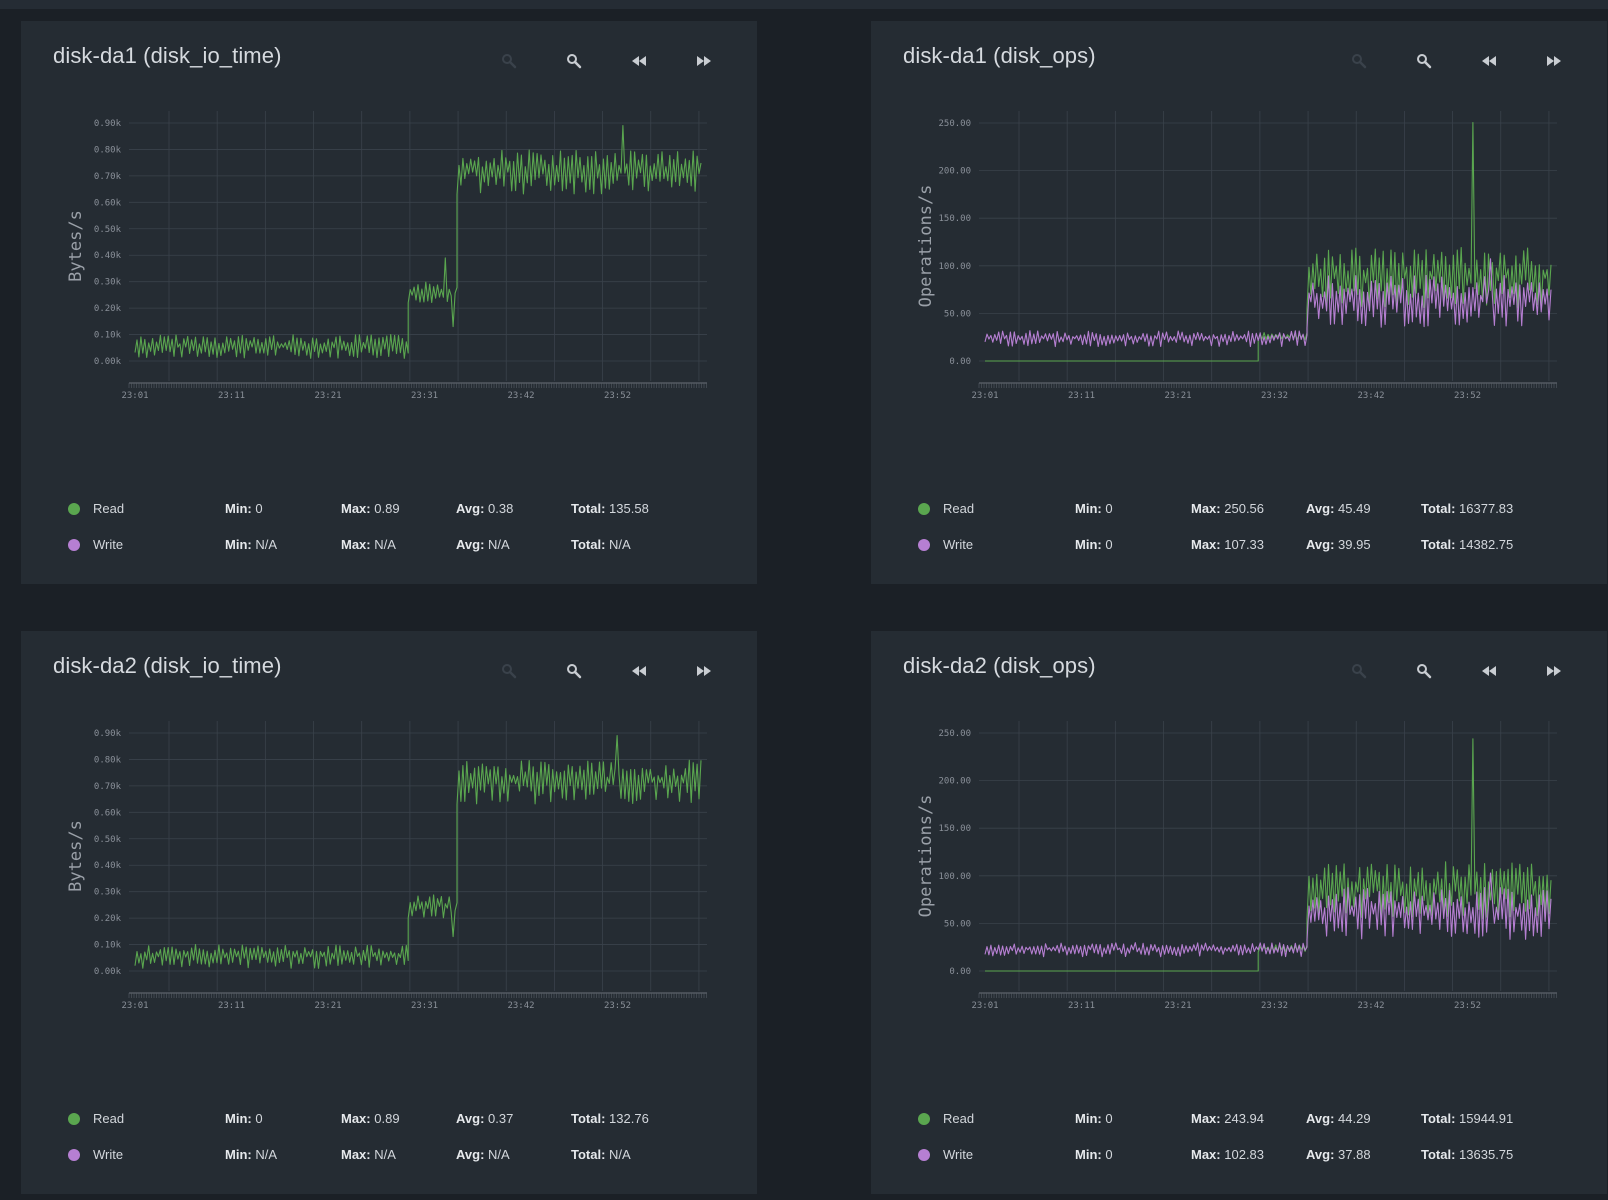  Describe the element at coordinates (984, 1006) in the screenshot. I see `x-tick-label: 23:01` at that location.